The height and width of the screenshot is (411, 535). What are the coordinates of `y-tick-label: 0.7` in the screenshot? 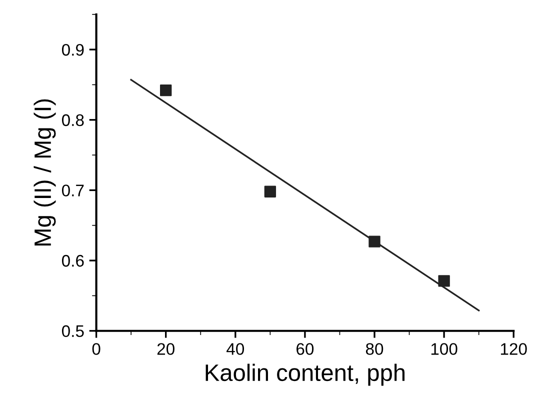 It's located at (73, 190).